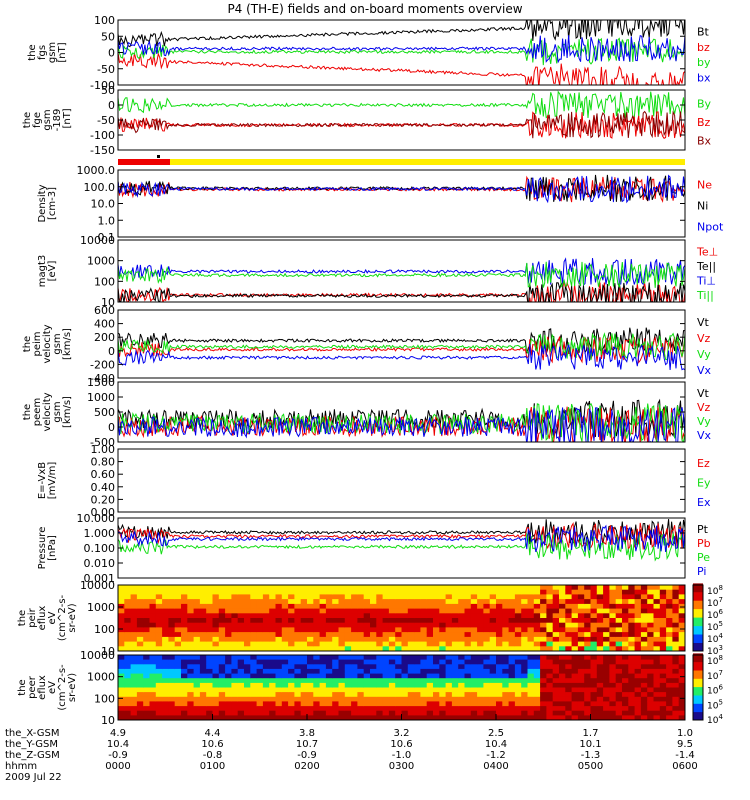 The image size is (750, 800). What do you see at coordinates (703, 557) in the screenshot?
I see `legend-Pe: Pe` at bounding box center [703, 557].